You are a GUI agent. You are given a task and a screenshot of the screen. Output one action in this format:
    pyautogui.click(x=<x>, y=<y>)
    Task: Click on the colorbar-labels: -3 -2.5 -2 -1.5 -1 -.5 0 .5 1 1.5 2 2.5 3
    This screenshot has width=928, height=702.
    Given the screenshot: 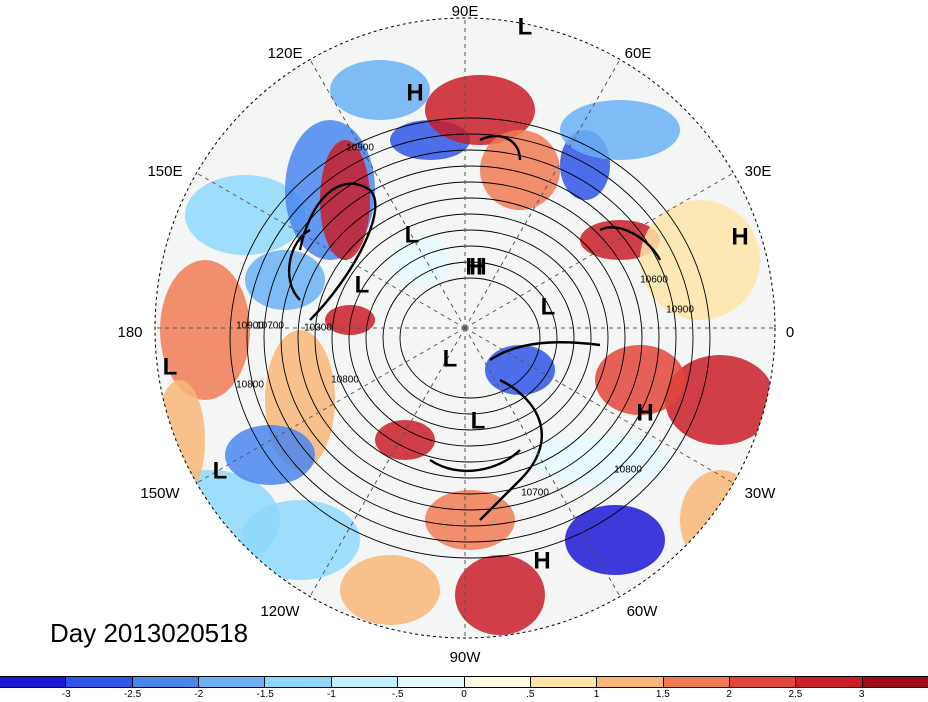 What is the action you would take?
    pyautogui.click(x=464, y=695)
    